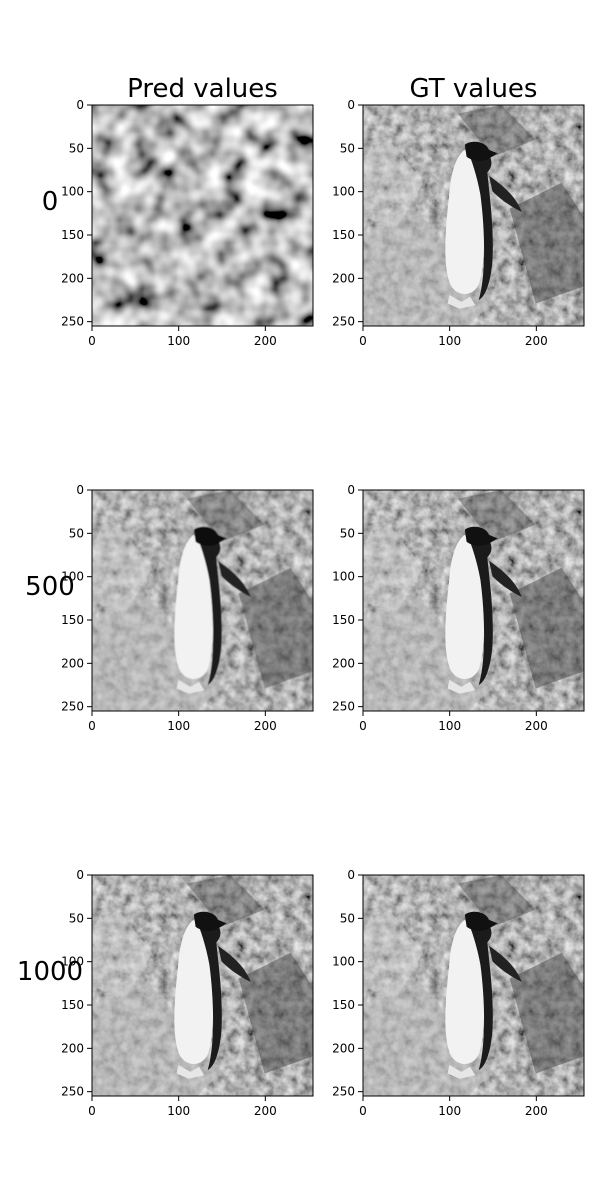 This screenshot has width=600, height=1200. I want to click on column-title: GT values, so click(474, 89).